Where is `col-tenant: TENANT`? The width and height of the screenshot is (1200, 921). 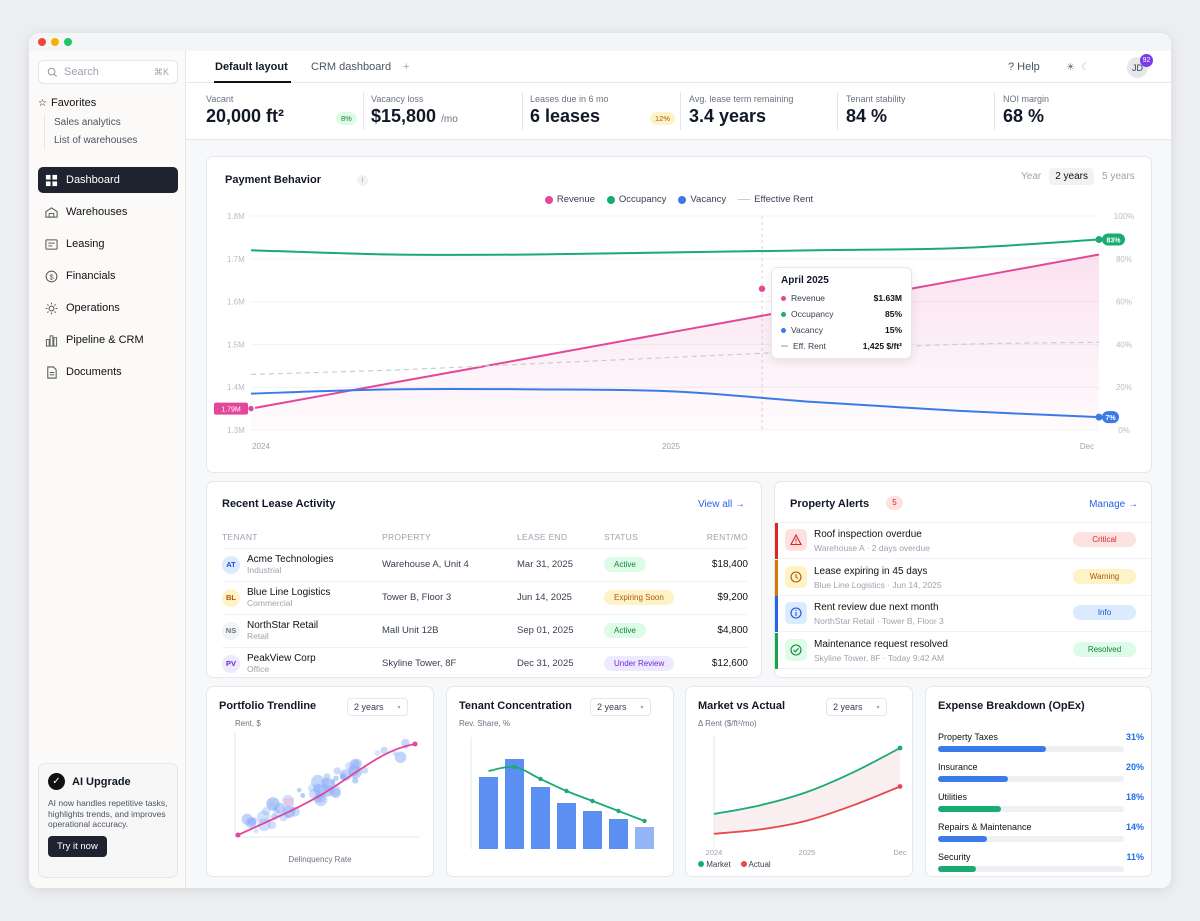 col-tenant: TENANT is located at coordinates (240, 536).